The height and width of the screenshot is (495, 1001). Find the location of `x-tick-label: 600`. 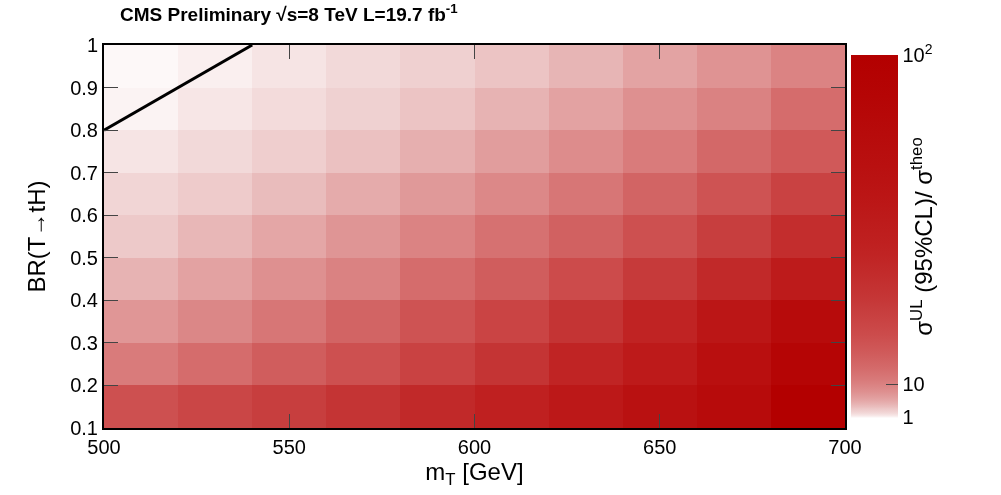

x-tick-label: 600 is located at coordinates (474, 447).